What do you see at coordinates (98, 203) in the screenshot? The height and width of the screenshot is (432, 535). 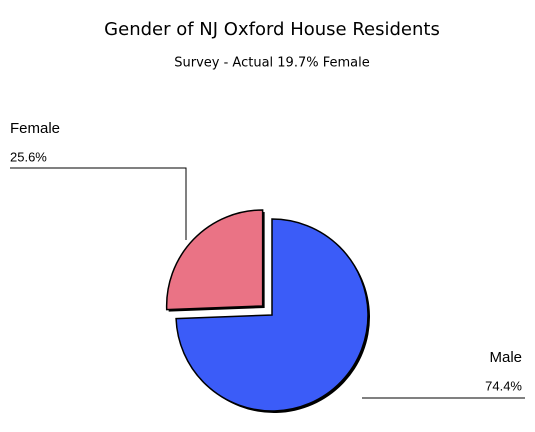 I see `leader-line` at bounding box center [98, 203].